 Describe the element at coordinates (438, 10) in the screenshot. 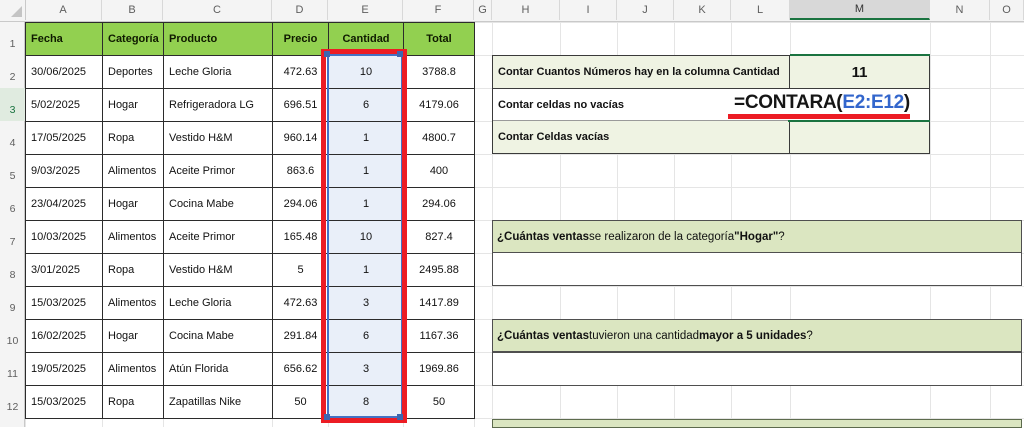

I see `column-header-F: F` at that location.